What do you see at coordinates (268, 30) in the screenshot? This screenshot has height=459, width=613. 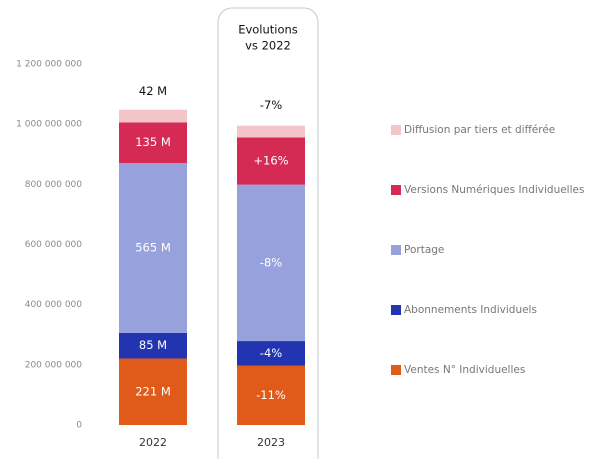 I see `box-title: Evolutions` at bounding box center [268, 30].